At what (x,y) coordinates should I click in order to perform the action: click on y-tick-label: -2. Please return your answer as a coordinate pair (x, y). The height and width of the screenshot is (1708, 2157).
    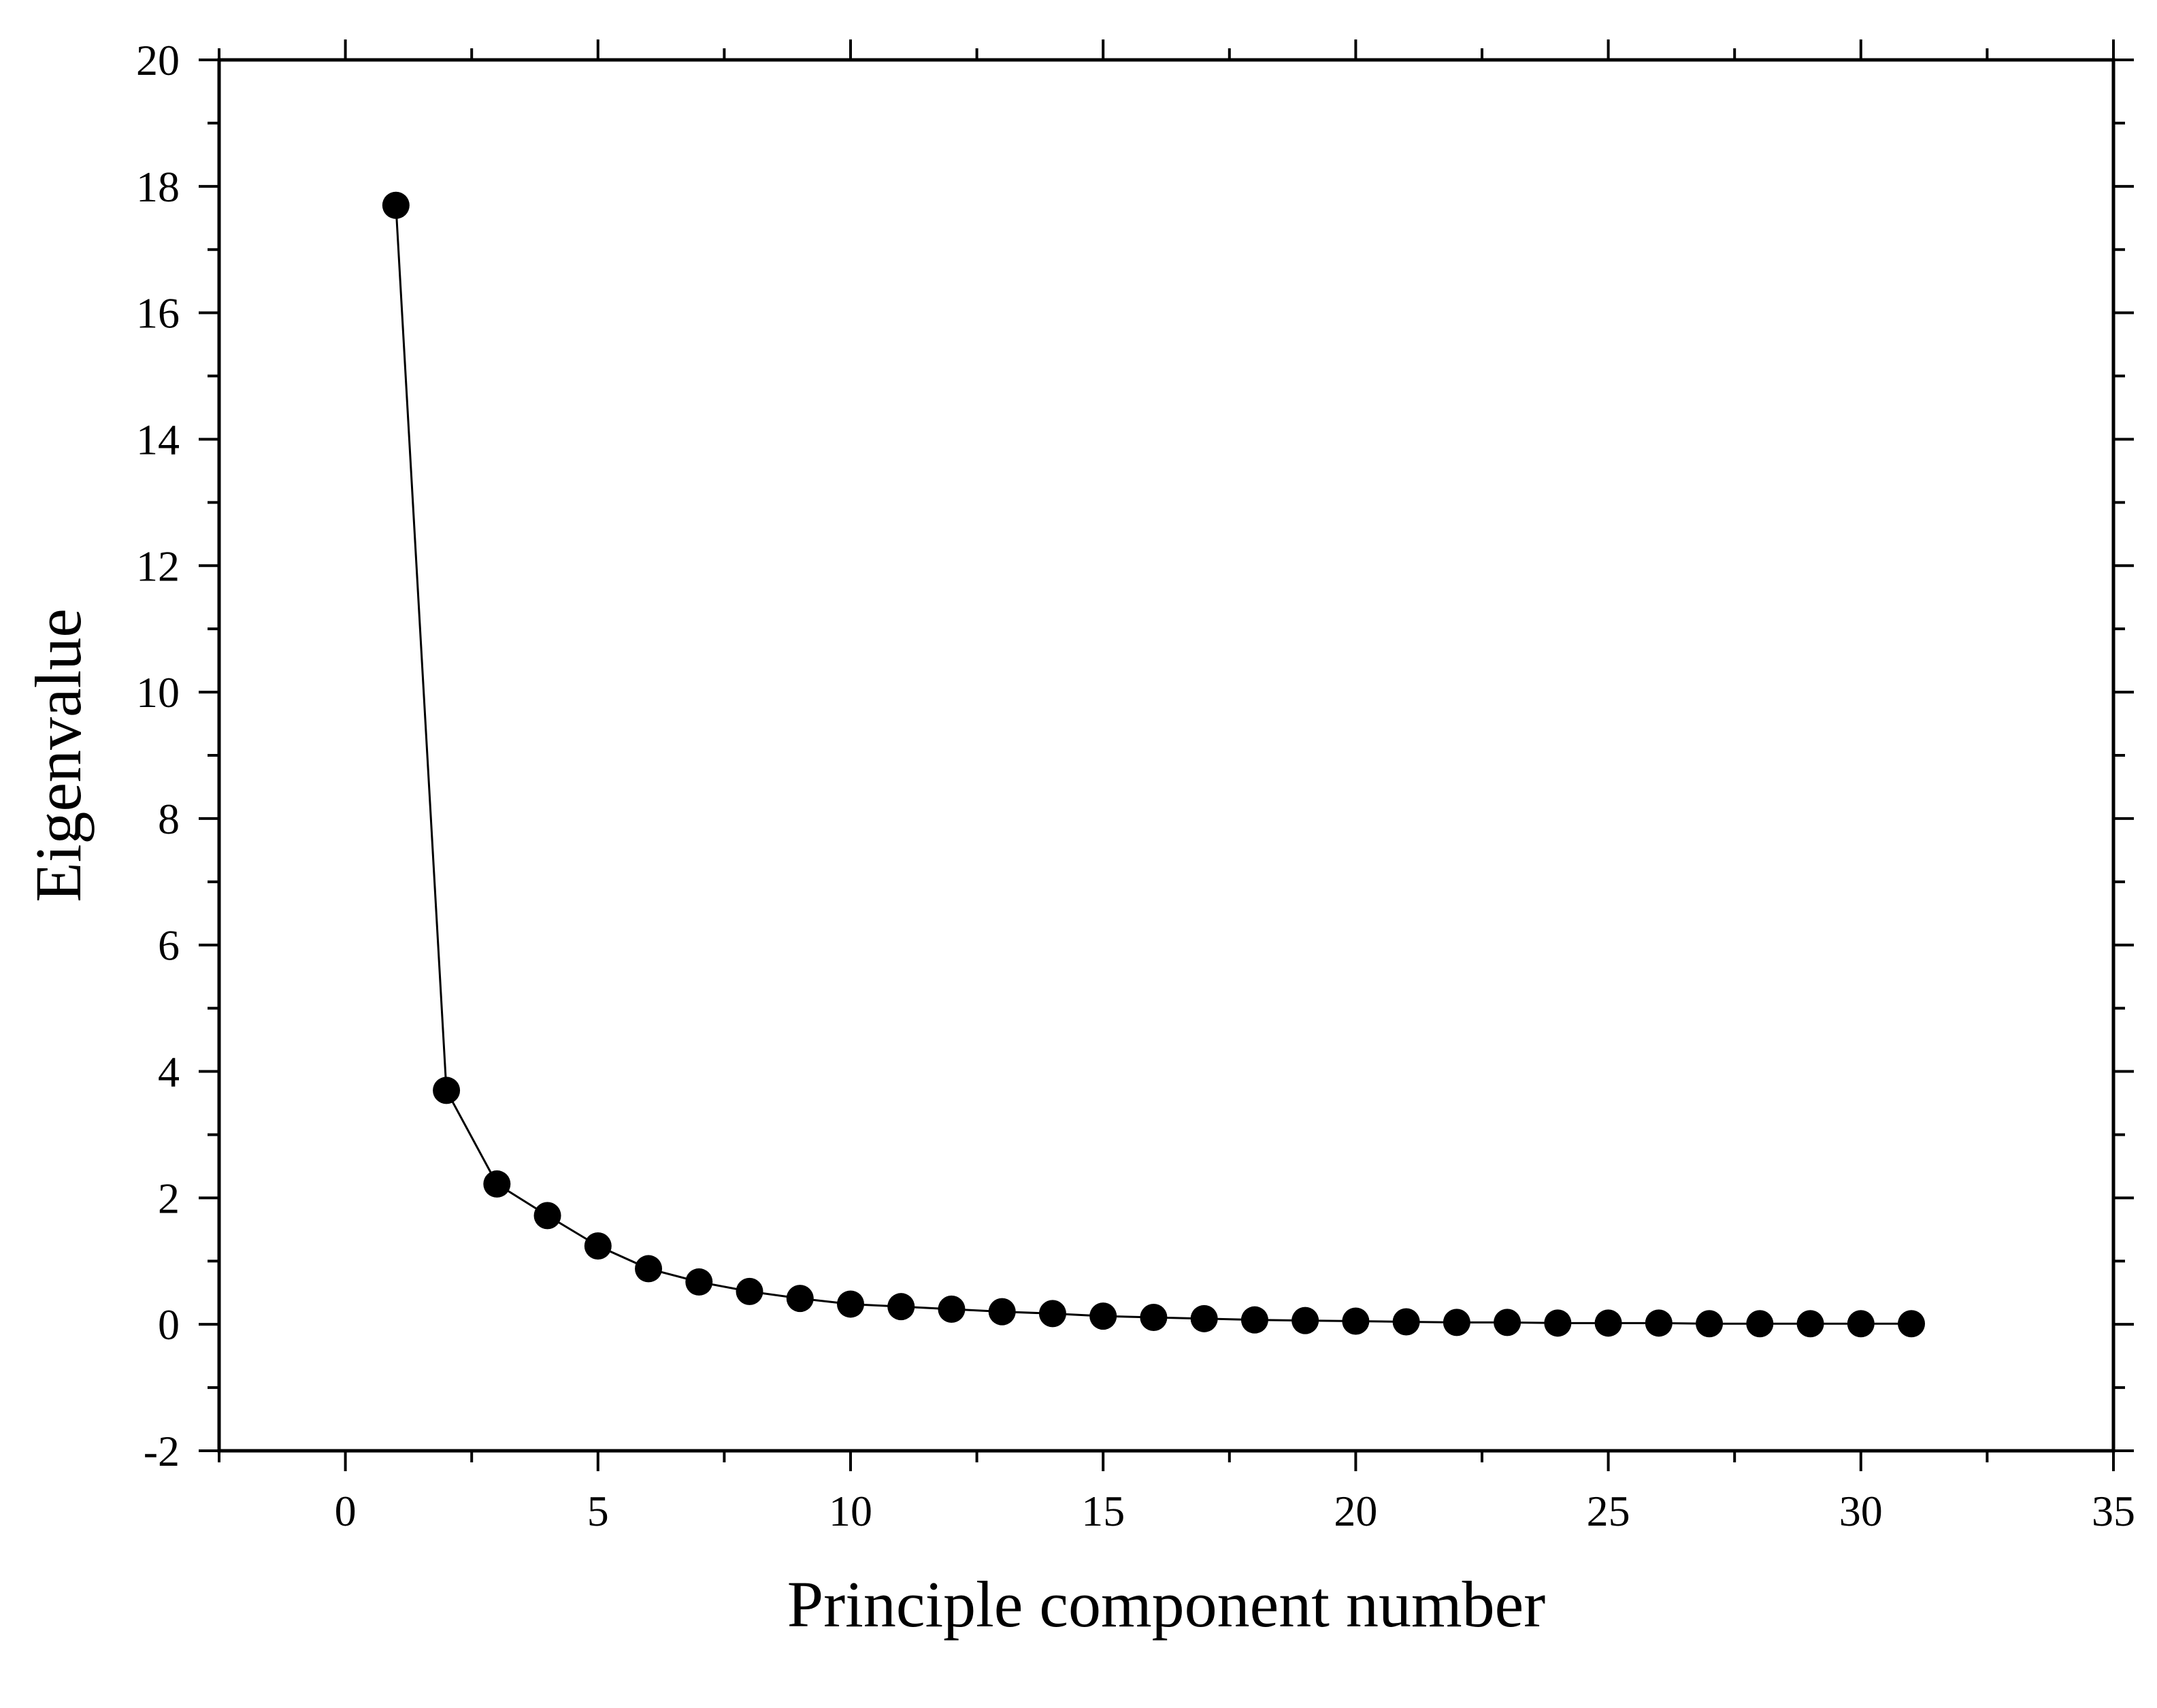
    Looking at the image, I should click on (162, 1451).